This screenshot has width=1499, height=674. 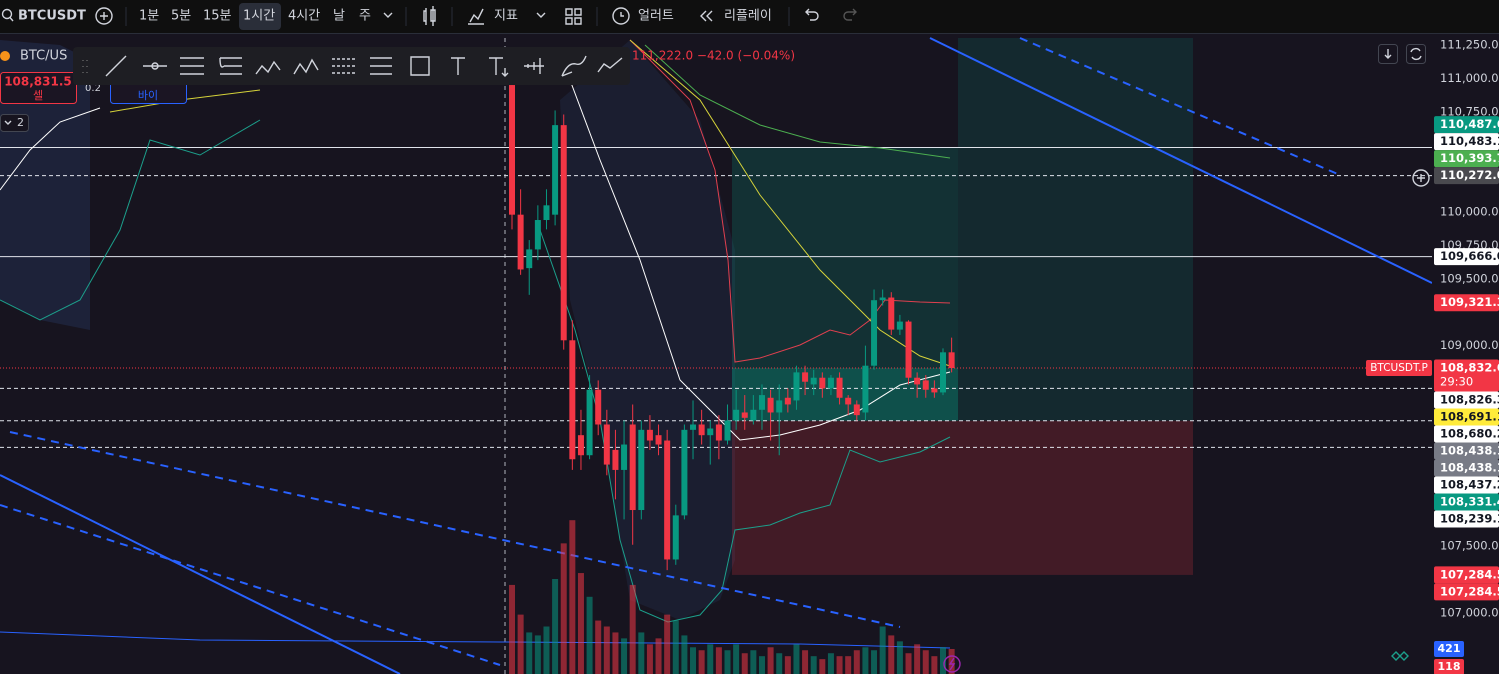 I want to click on spread: 0.2, so click(x=93, y=88).